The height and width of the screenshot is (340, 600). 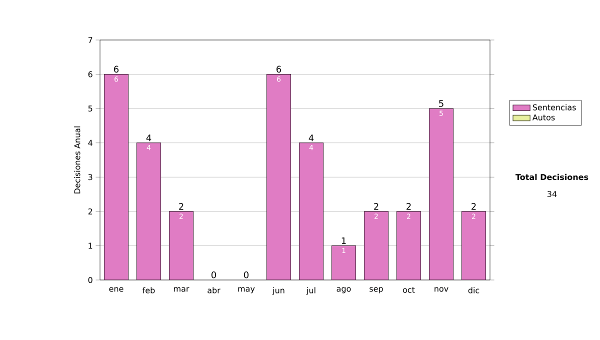 What do you see at coordinates (441, 103) in the screenshot?
I see `total-label: 5` at bounding box center [441, 103].